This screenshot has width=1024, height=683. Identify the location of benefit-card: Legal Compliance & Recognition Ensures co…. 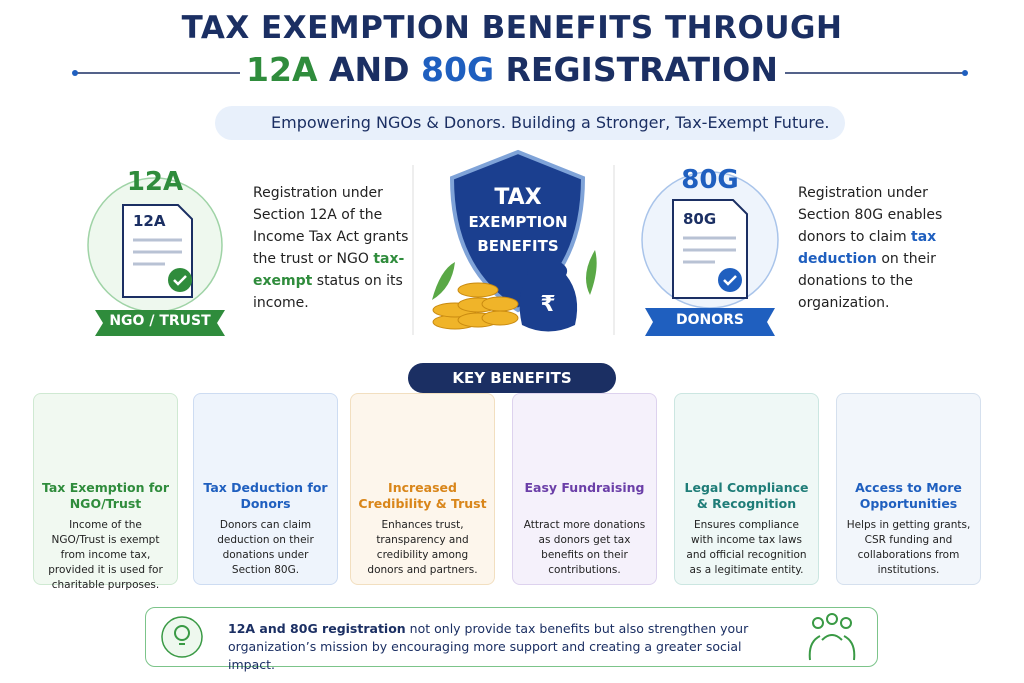
(746, 489).